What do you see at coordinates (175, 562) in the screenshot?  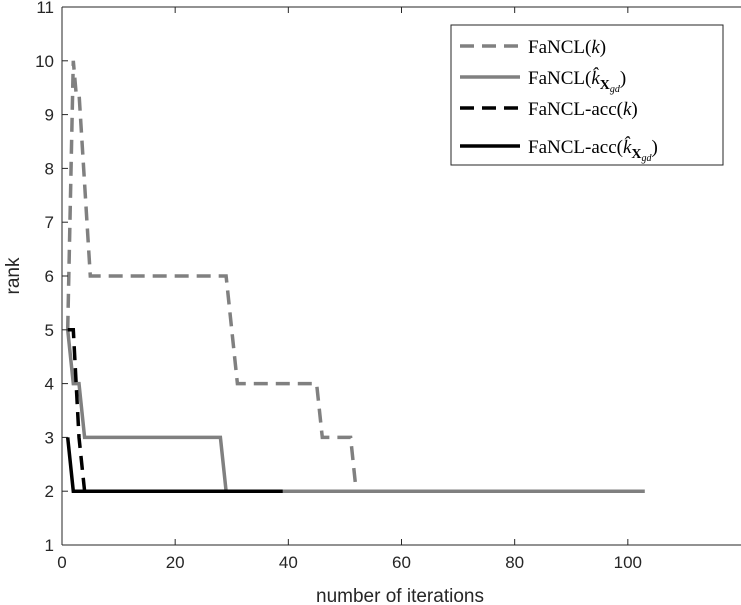 I see `x-tick-label: 20` at bounding box center [175, 562].